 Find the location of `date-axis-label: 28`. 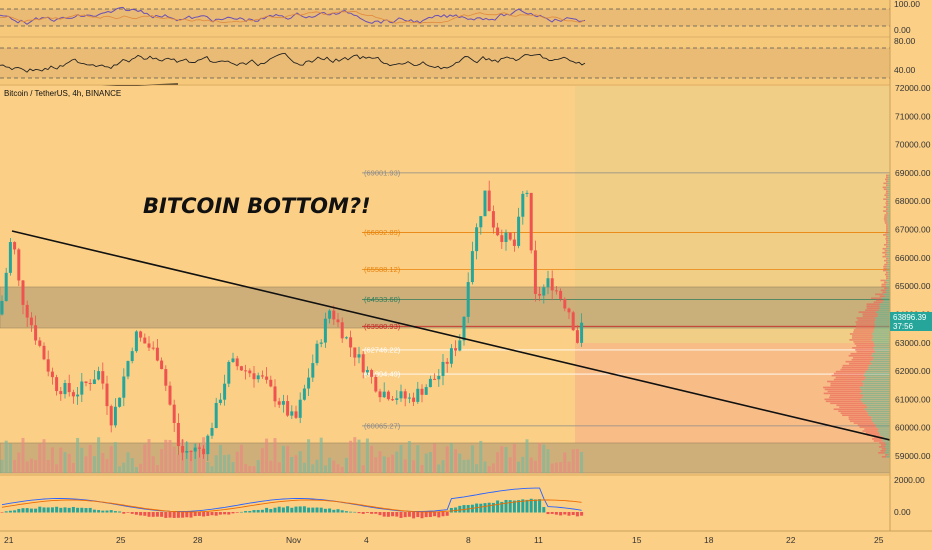

date-axis-label: 28 is located at coordinates (198, 540).